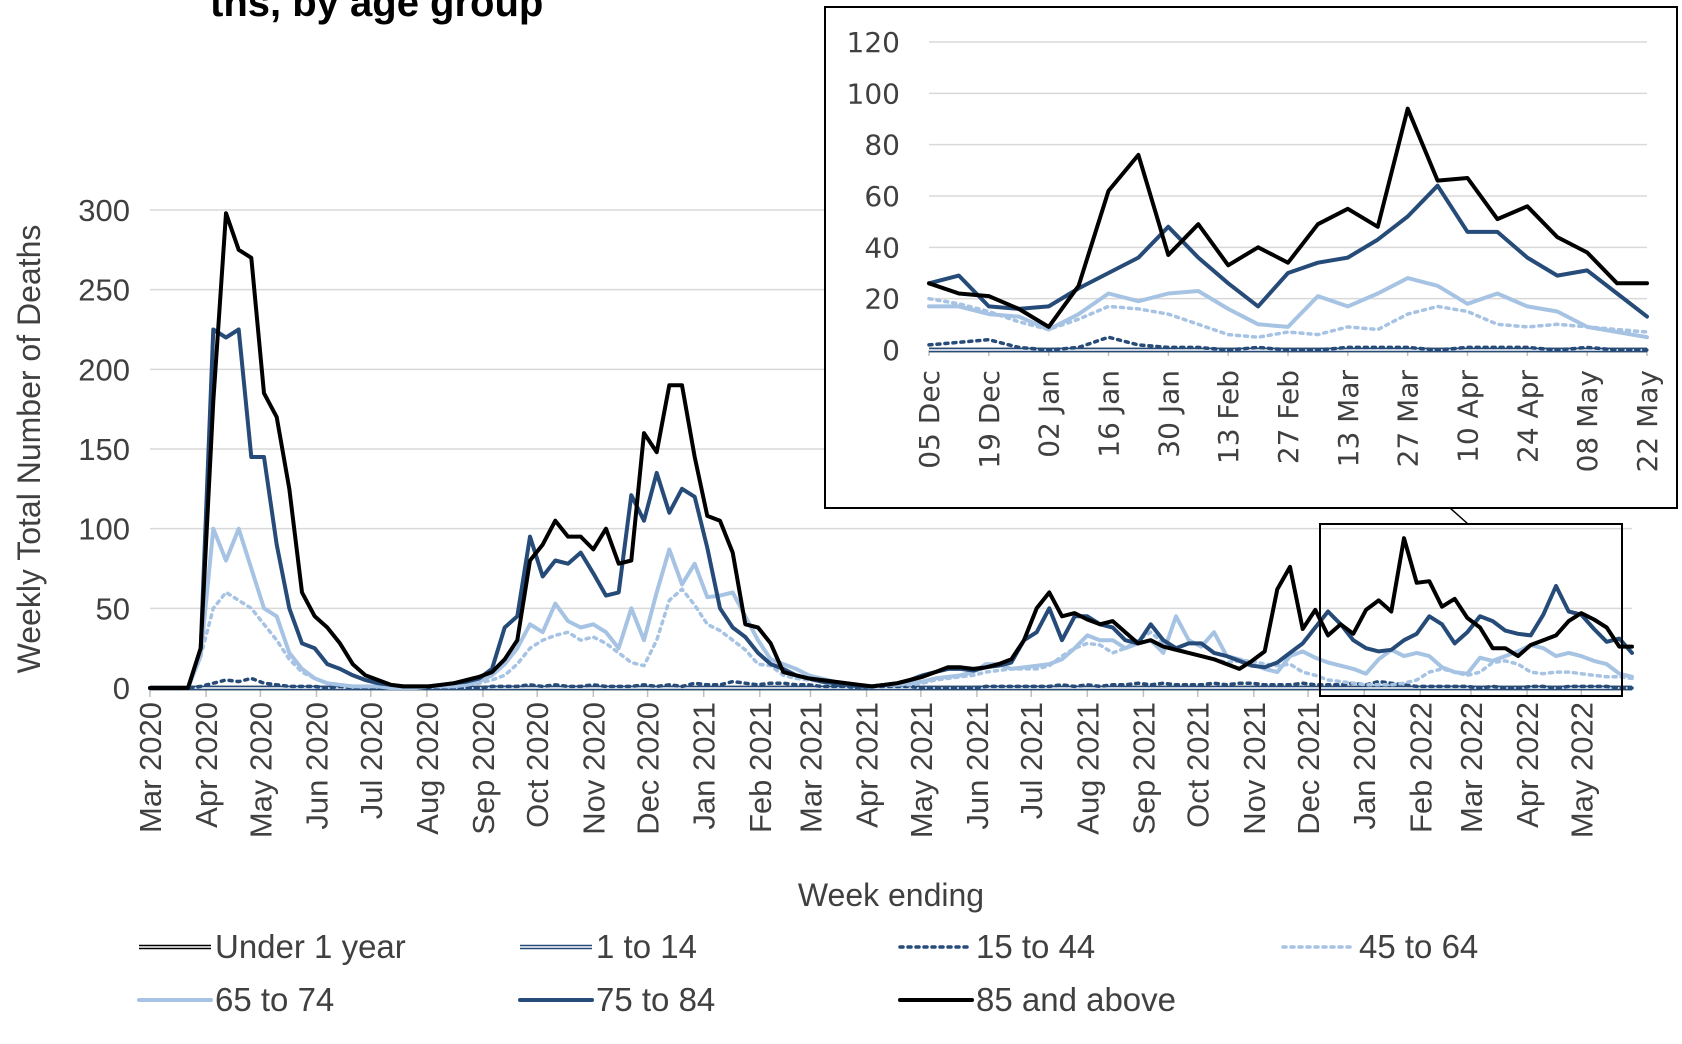 This screenshot has width=1682, height=1044. I want to click on x-tick-label: Apr 2022, so click(1527, 765).